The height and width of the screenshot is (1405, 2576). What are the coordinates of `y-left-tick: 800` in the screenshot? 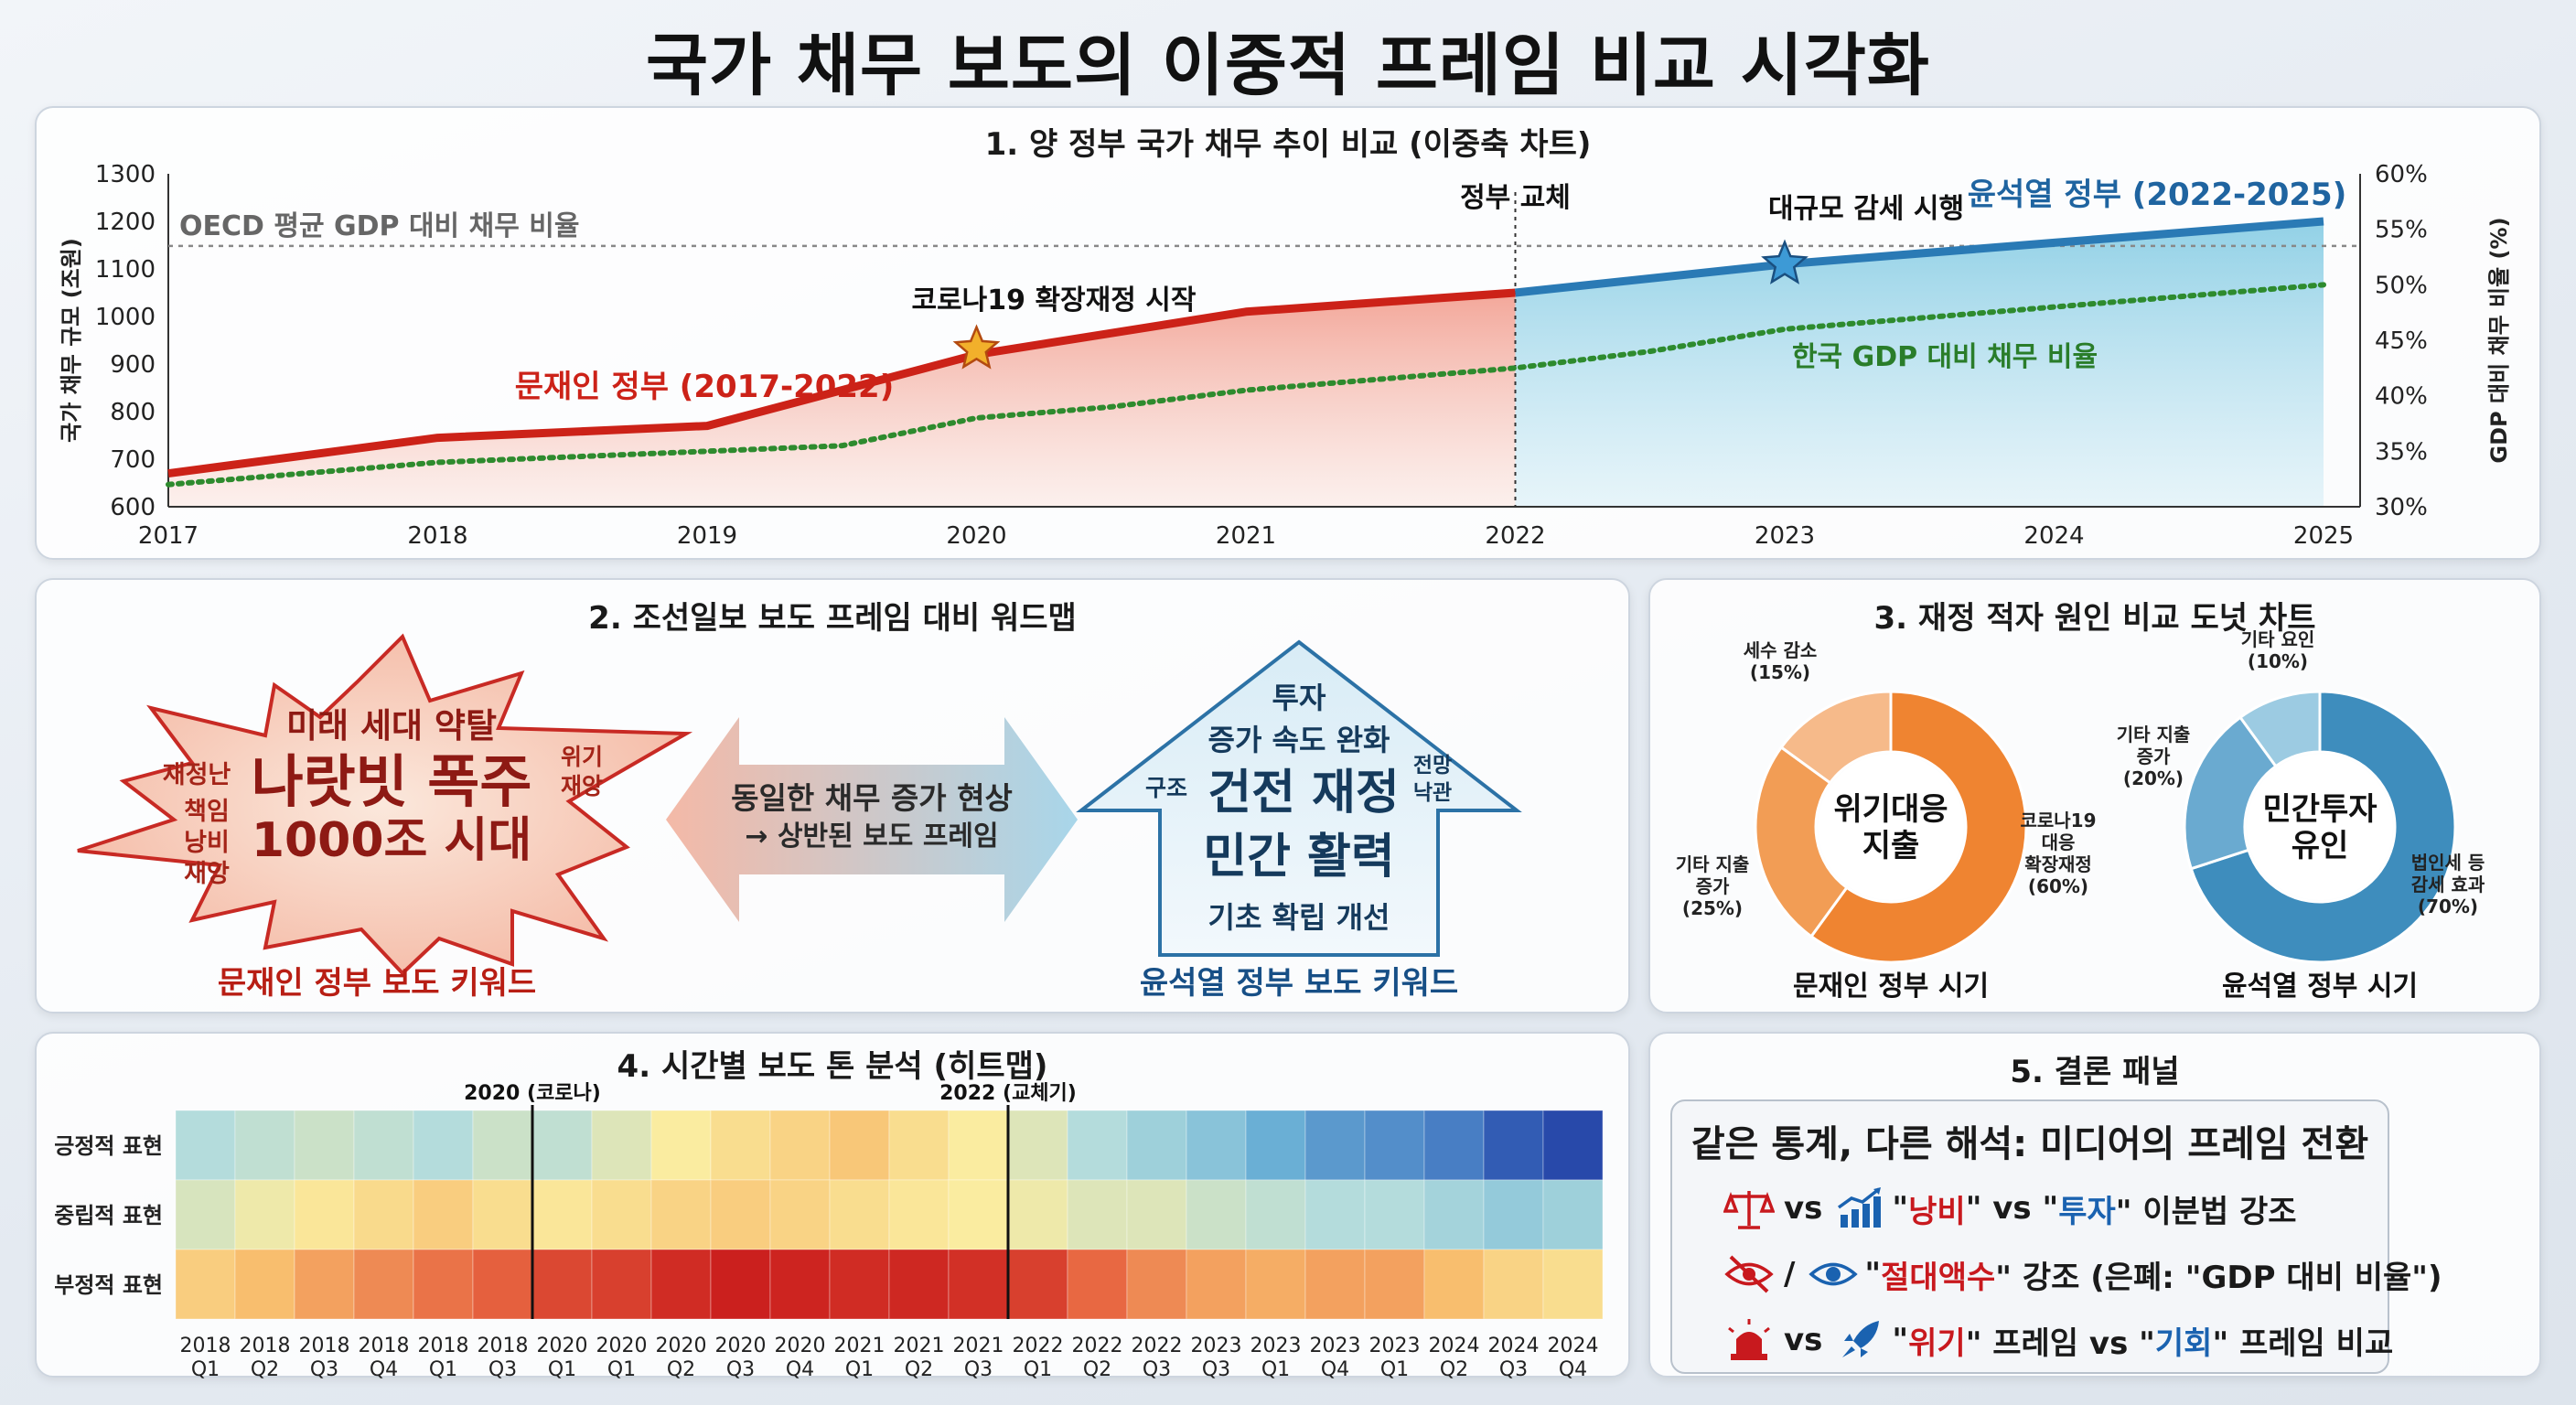 It's located at (133, 413).